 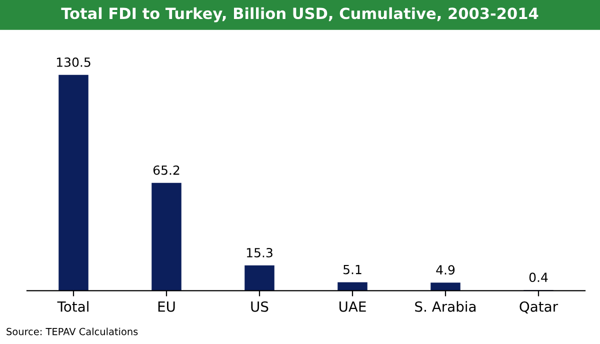 I want to click on data-label: 0.4, so click(x=538, y=277).